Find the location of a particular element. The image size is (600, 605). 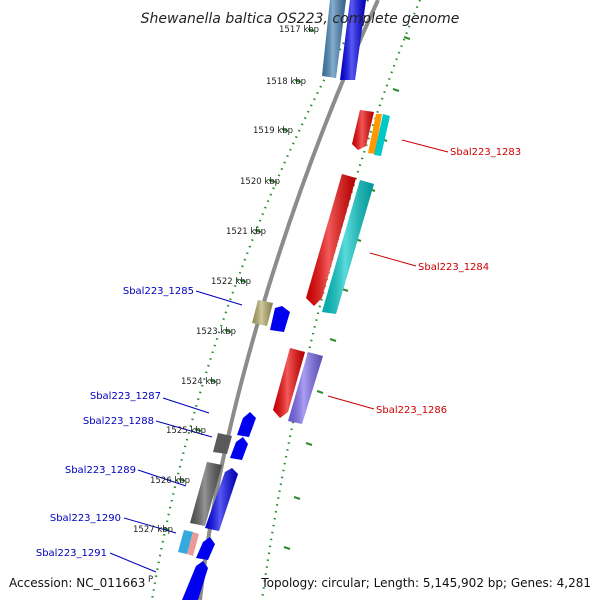

gene-arrow-orange is located at coordinates (375, 134).